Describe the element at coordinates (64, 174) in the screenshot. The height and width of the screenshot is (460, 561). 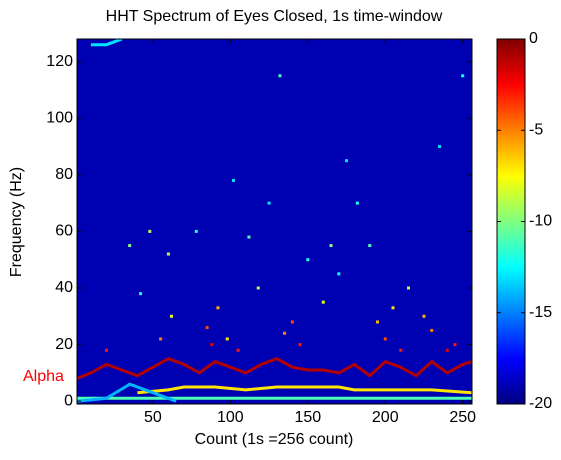
I see `y-tick-label: 80` at that location.